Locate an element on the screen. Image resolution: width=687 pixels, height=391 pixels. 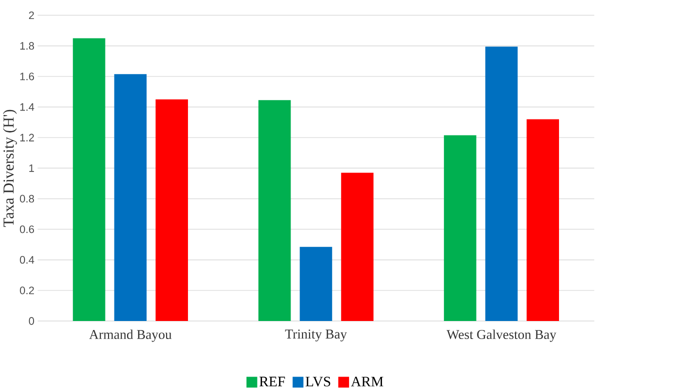
legend-label: LVS is located at coordinates (318, 381).